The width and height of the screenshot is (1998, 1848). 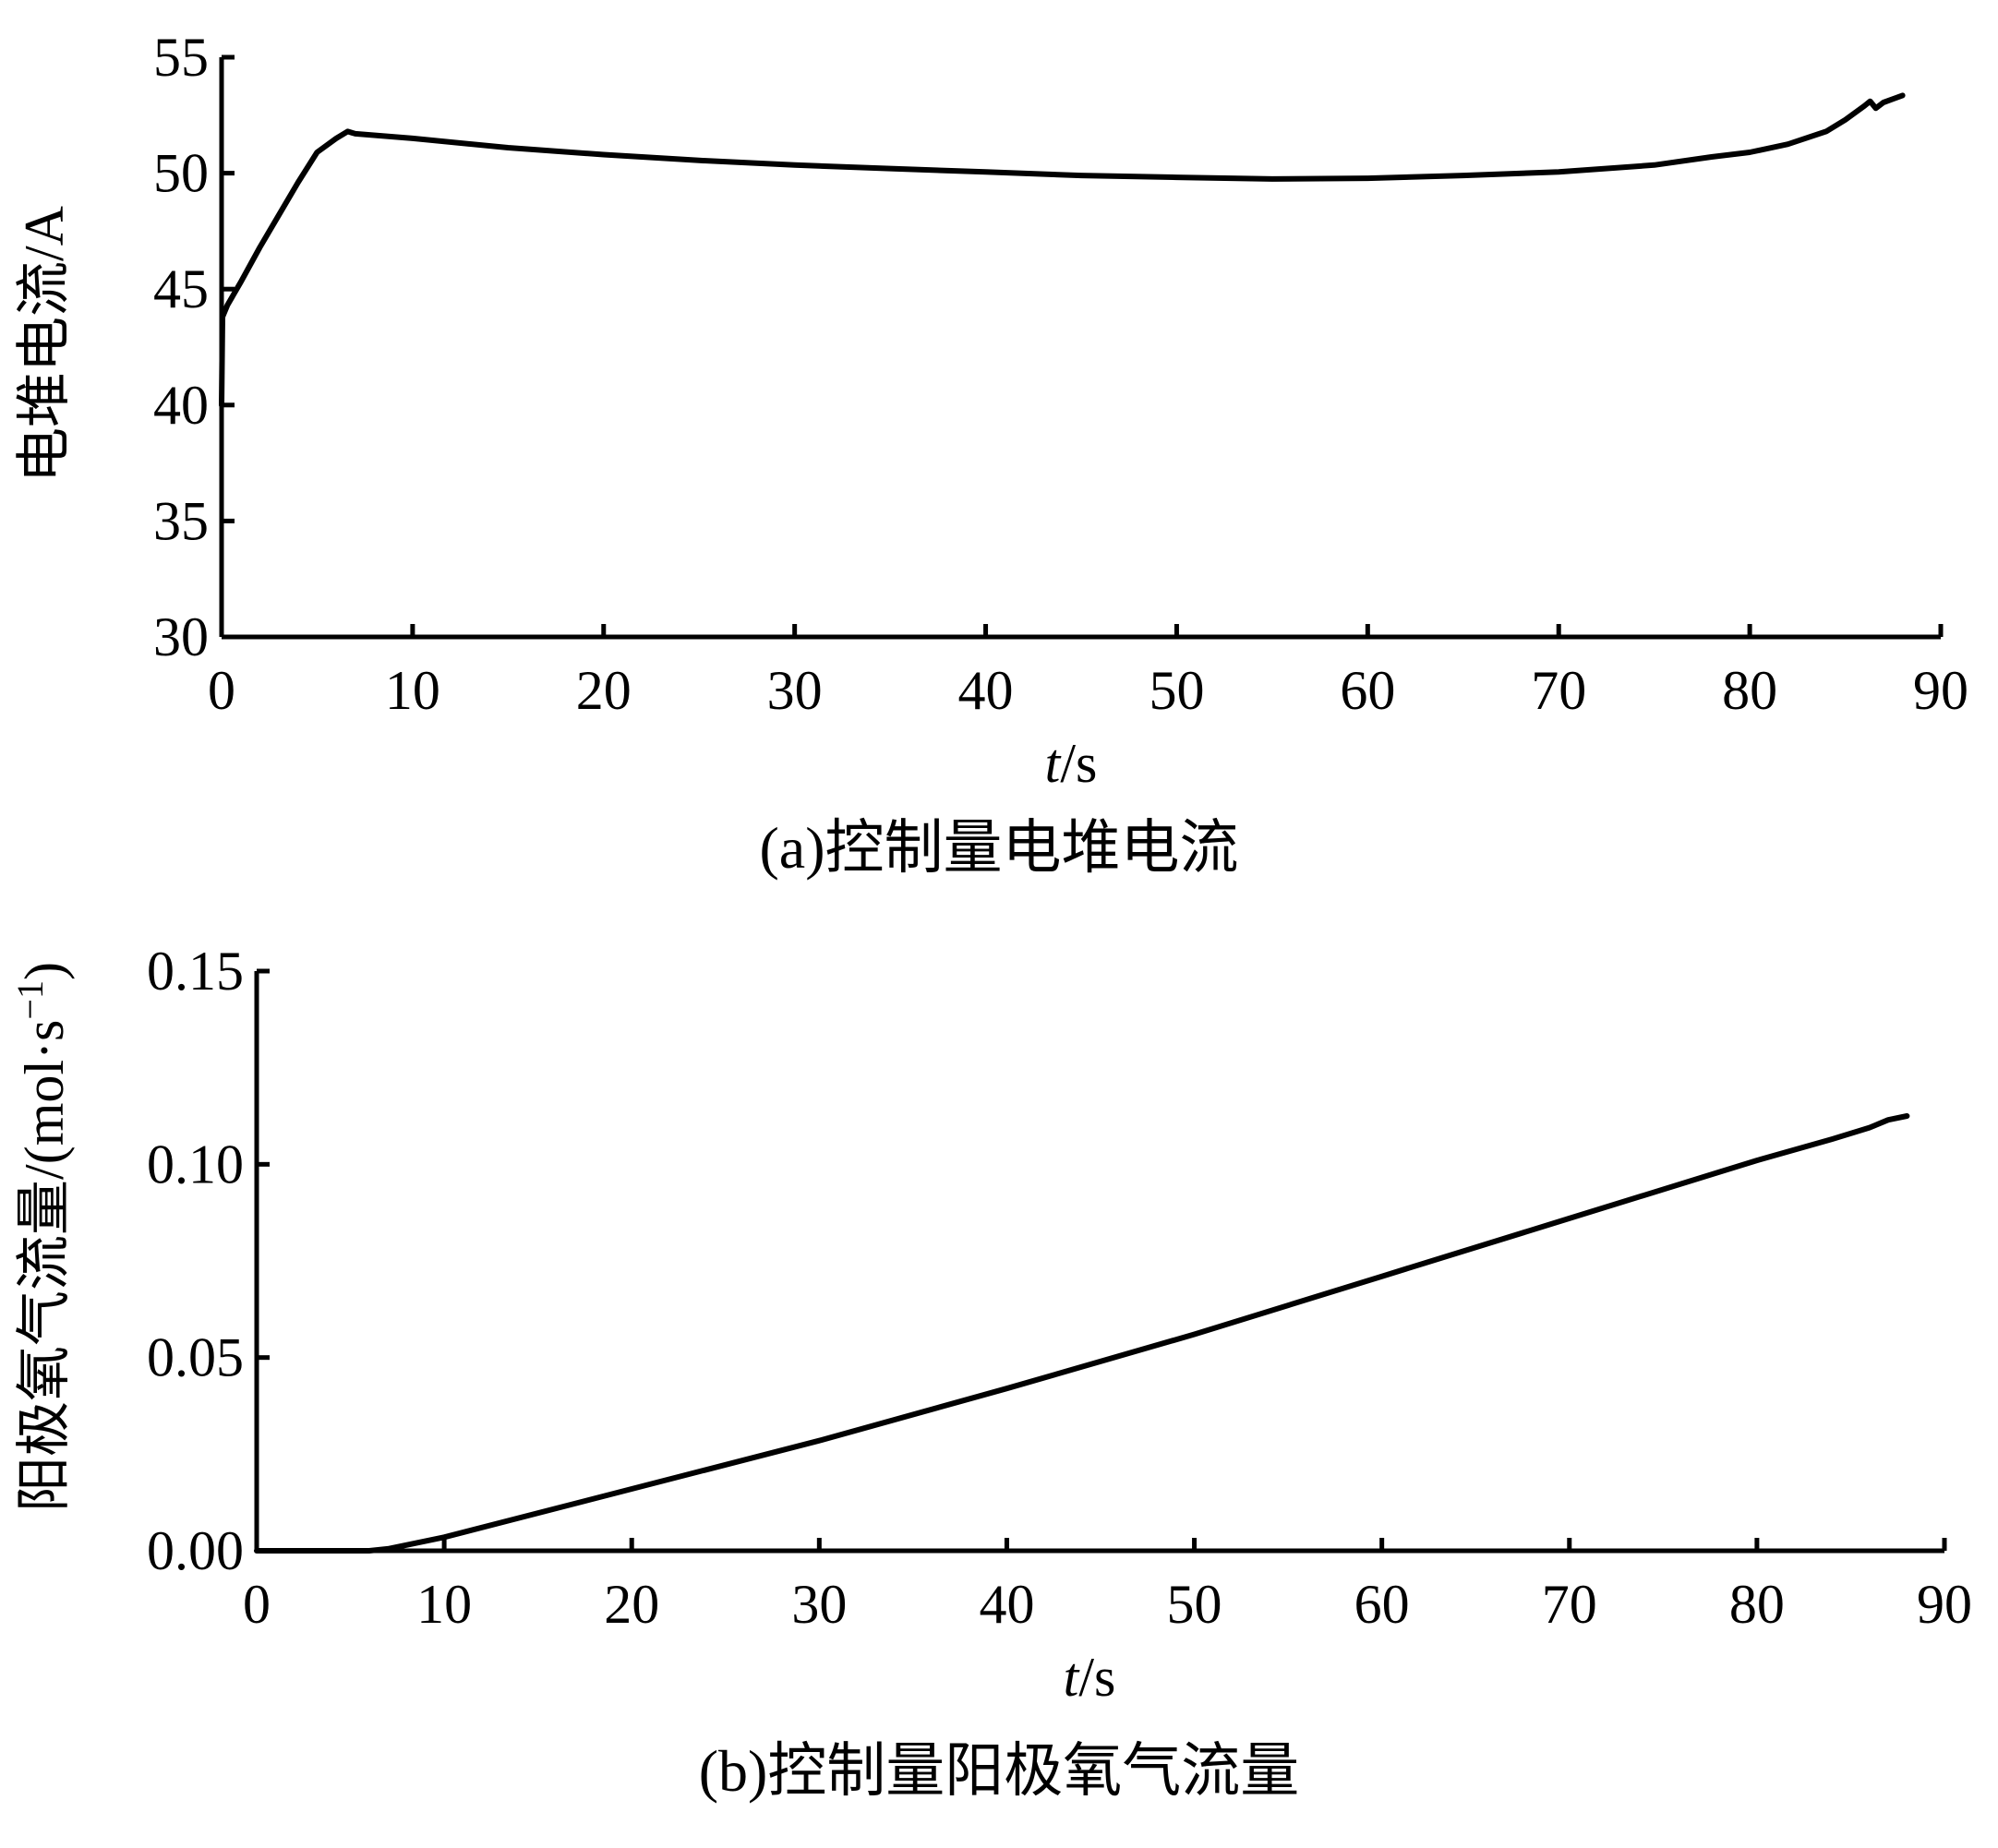 I want to click on y-tick-label-a: 50, so click(x=181, y=173).